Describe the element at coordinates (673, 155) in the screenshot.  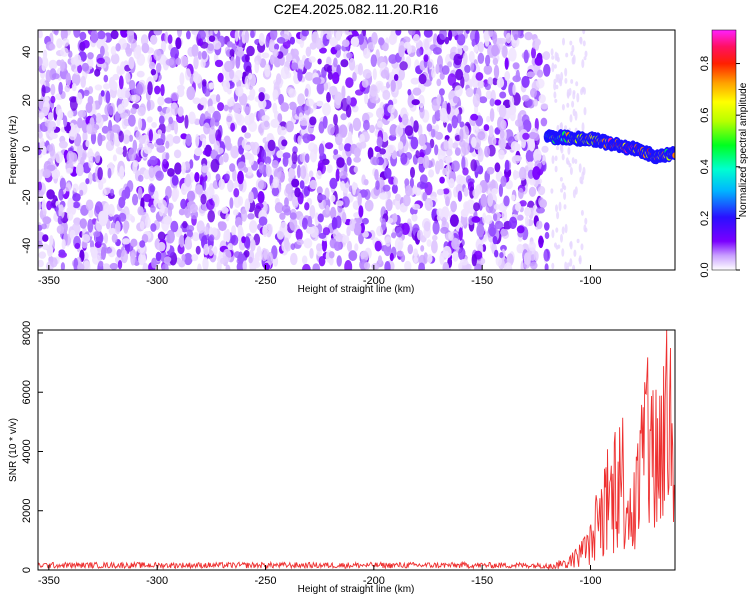
I see `spectrogram-signal-cell` at that location.